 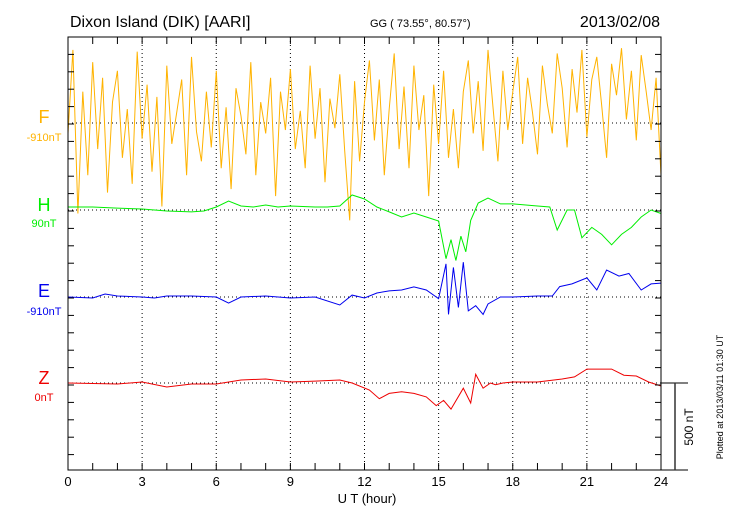 I want to click on station-title: Dixon Island (DIK) [AARI], so click(x=160, y=22).